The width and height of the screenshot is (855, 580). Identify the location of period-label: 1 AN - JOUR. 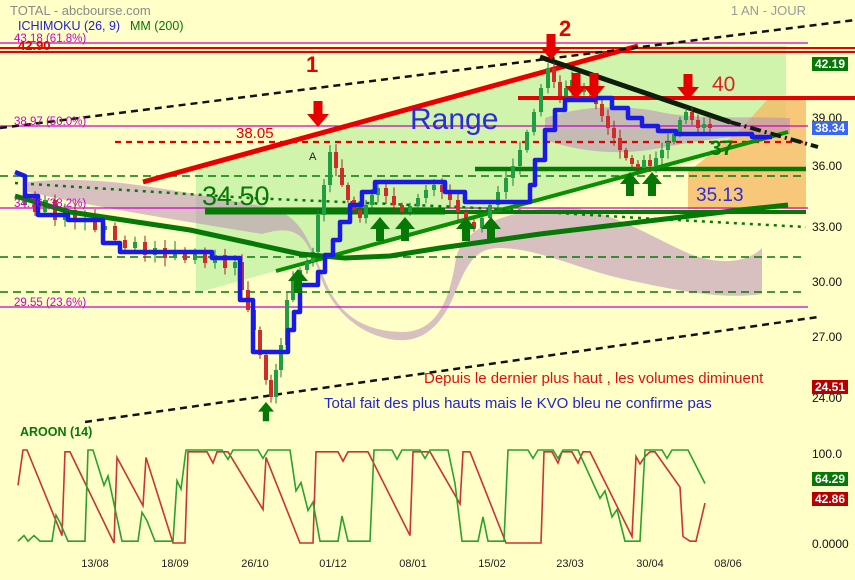
(768, 10).